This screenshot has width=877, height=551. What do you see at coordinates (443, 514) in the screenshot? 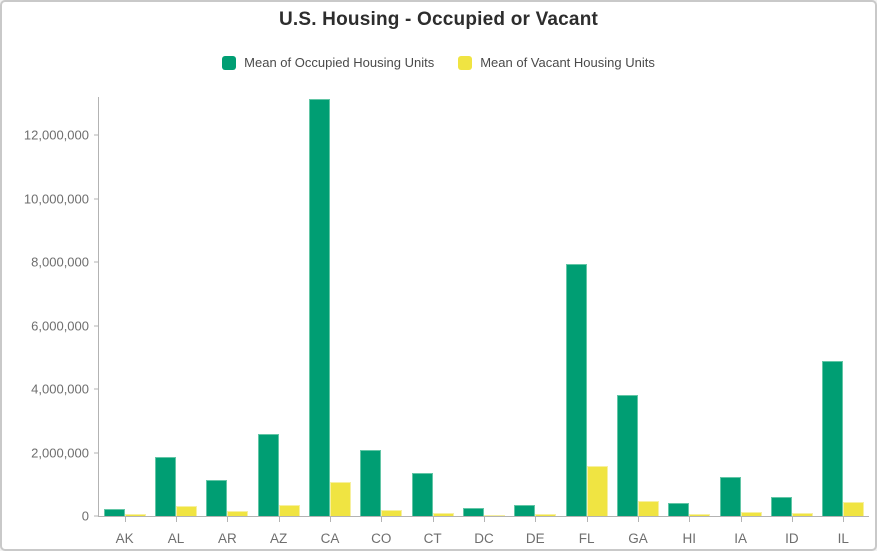
I see `bar-vacant-CT` at bounding box center [443, 514].